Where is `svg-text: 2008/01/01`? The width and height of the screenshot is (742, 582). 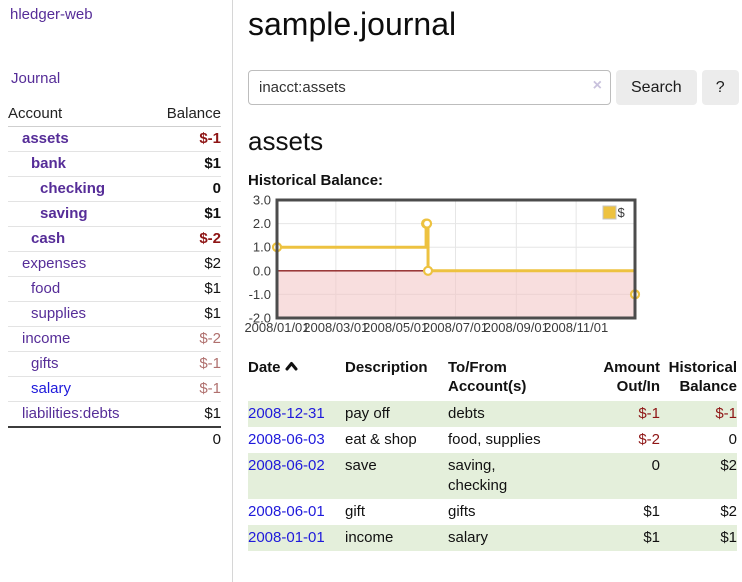
svg-text: 2008/01/01 is located at coordinates (276, 327).